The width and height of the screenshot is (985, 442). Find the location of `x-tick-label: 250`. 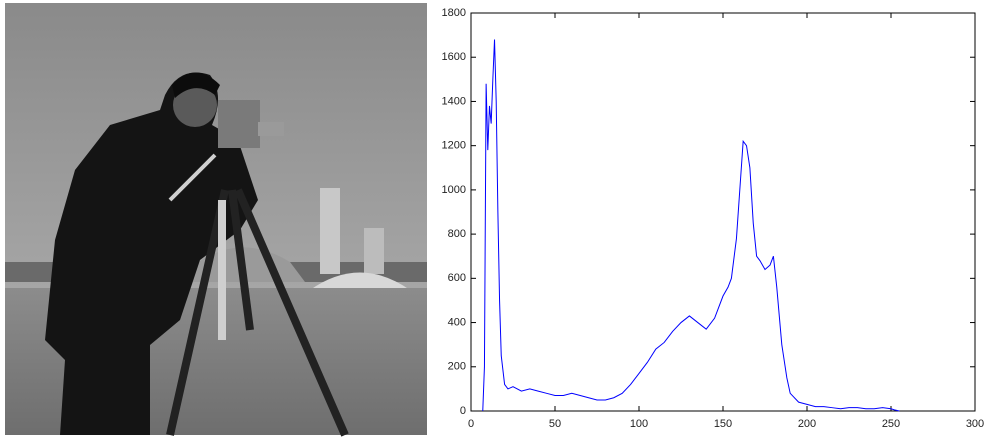

x-tick-label: 250 is located at coordinates (891, 424).